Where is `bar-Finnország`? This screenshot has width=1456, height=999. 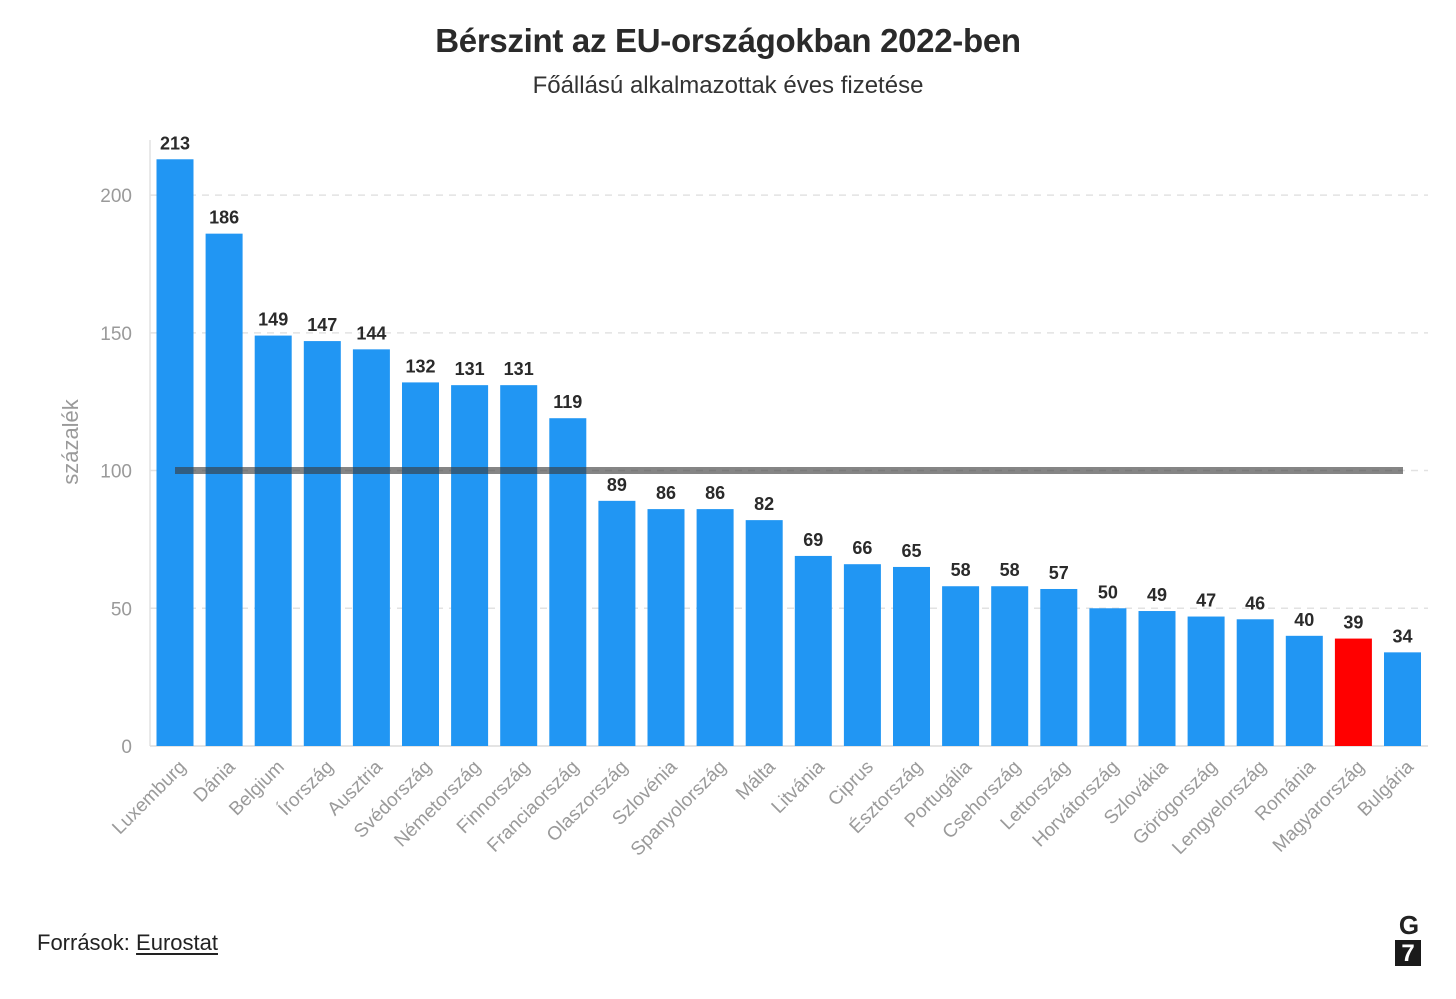
bar-Finnország is located at coordinates (519, 565).